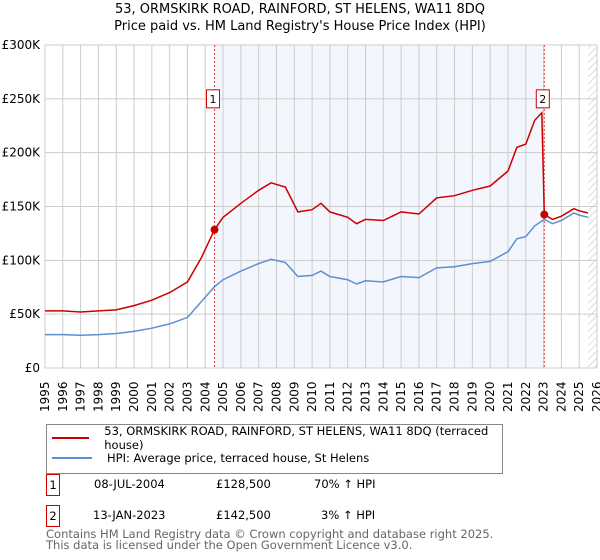  What do you see at coordinates (401, 396) in the screenshot?
I see `x-tick-label: 2015` at bounding box center [401, 396].